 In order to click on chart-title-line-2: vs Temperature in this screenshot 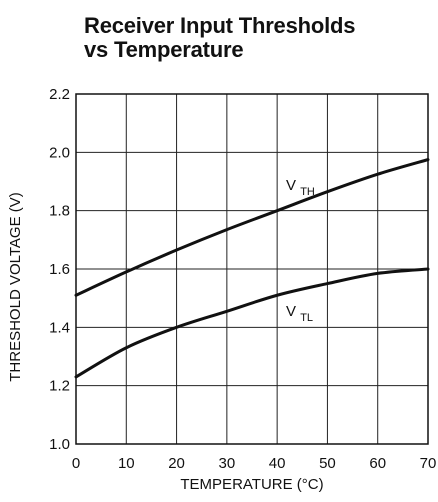, I will do `click(164, 49)`.